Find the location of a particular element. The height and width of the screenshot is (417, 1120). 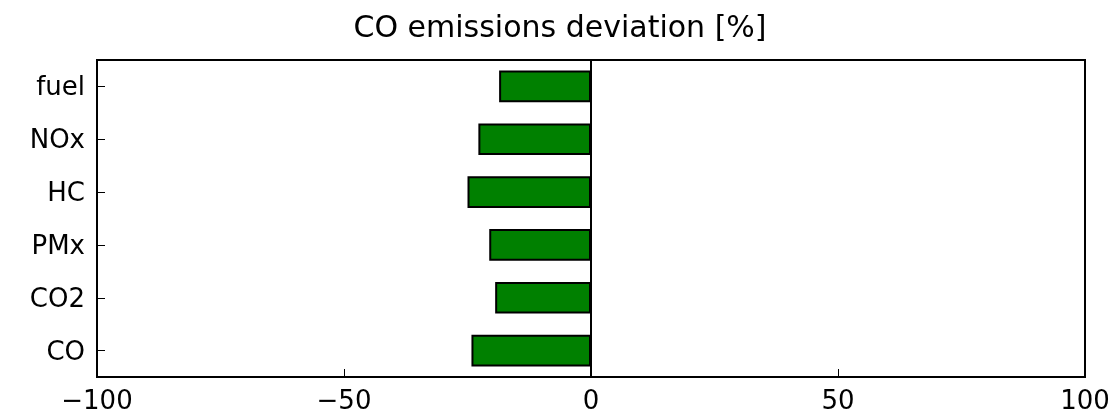

x-tick-label: −100 is located at coordinates (97, 400).